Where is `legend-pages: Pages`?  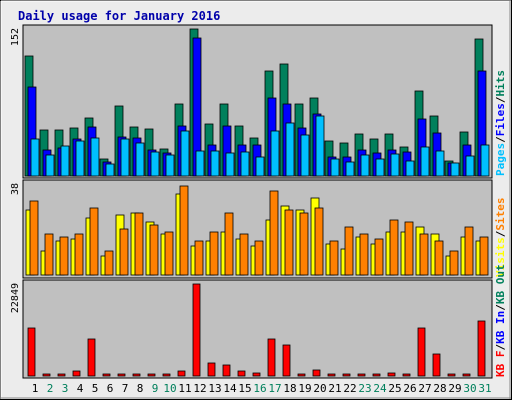
legend-pages: Pages is located at coordinates (500, 159).